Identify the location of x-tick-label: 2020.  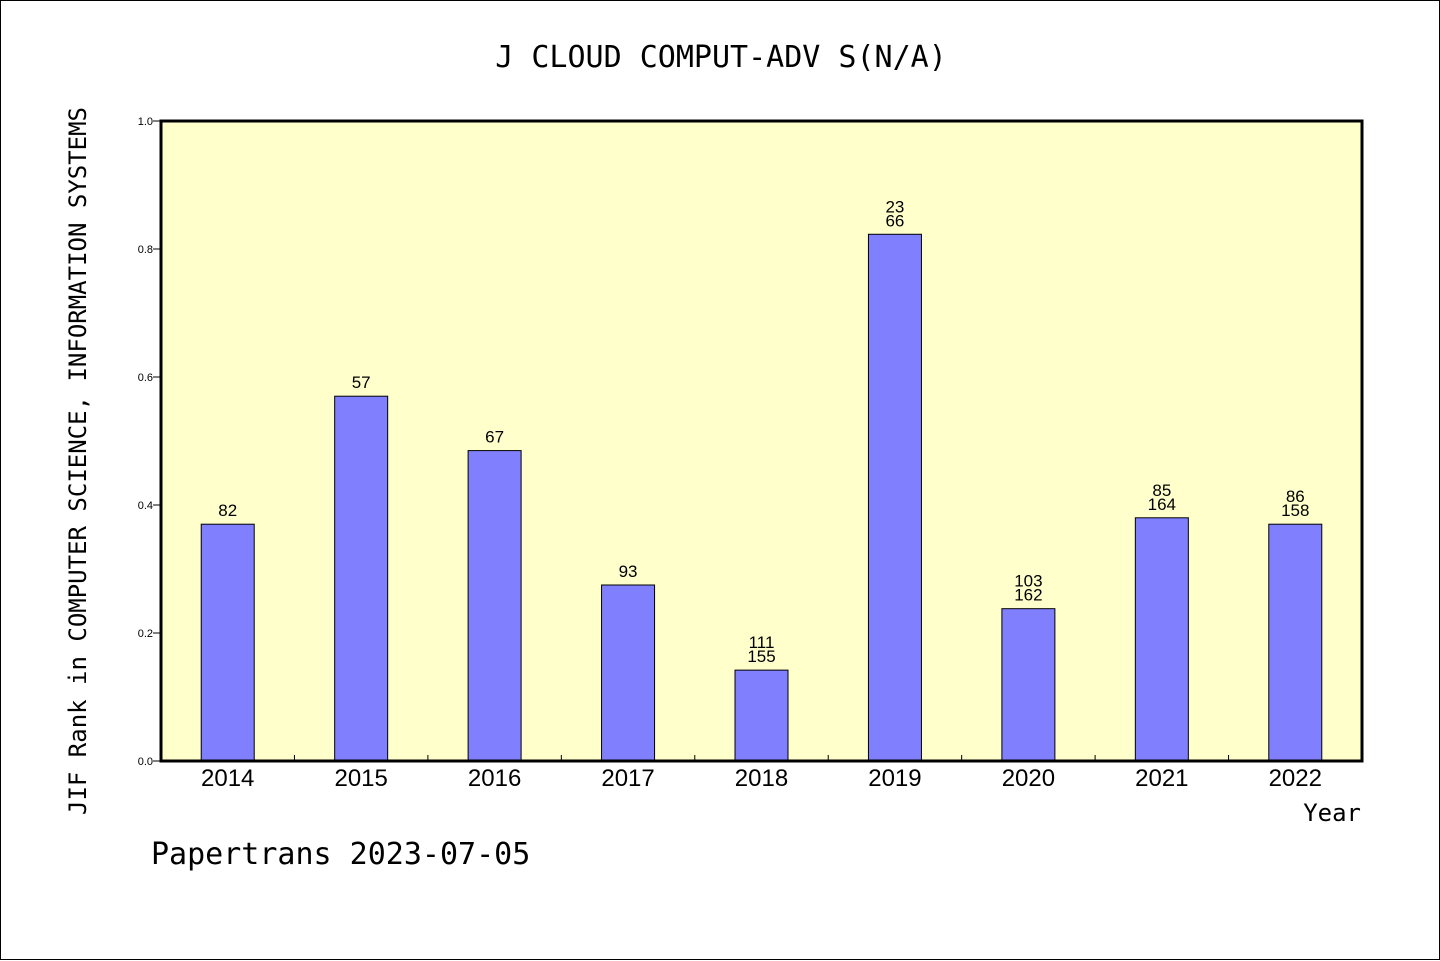
(1028, 778).